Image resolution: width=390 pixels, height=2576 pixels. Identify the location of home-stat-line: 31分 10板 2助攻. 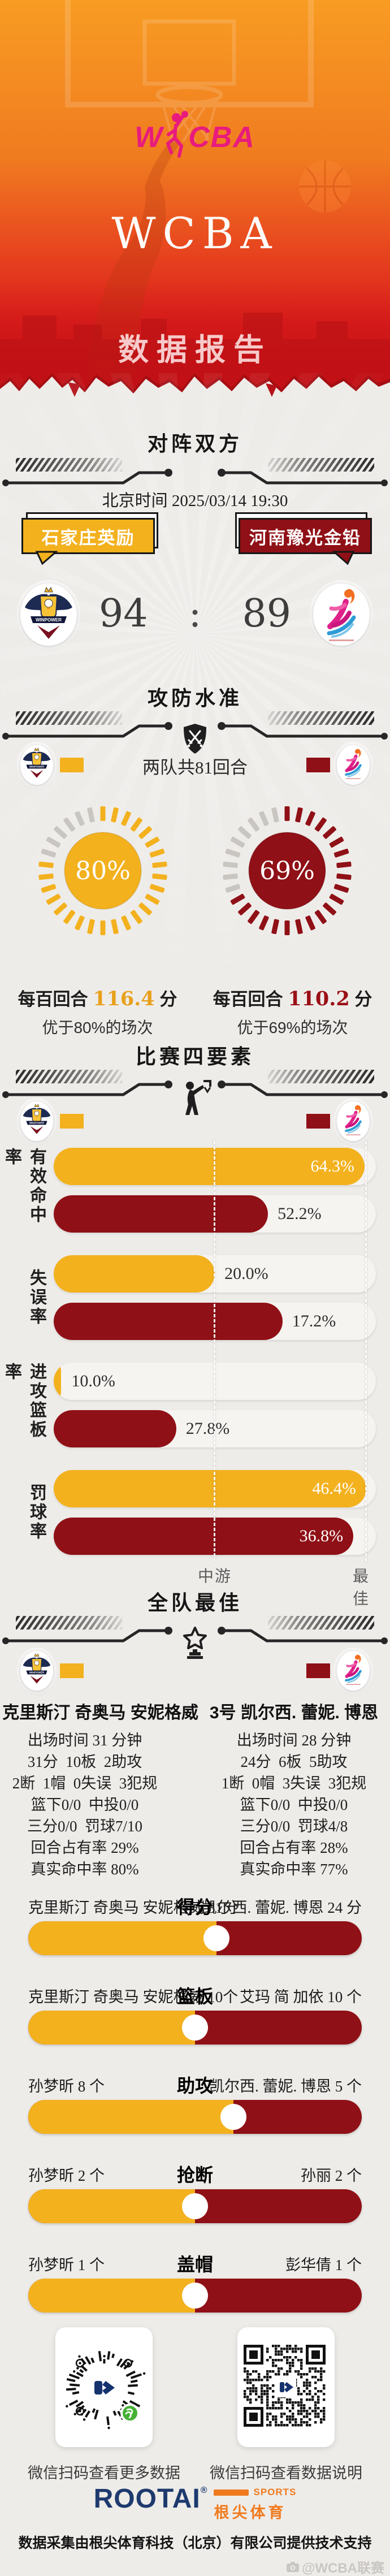
(84, 1761).